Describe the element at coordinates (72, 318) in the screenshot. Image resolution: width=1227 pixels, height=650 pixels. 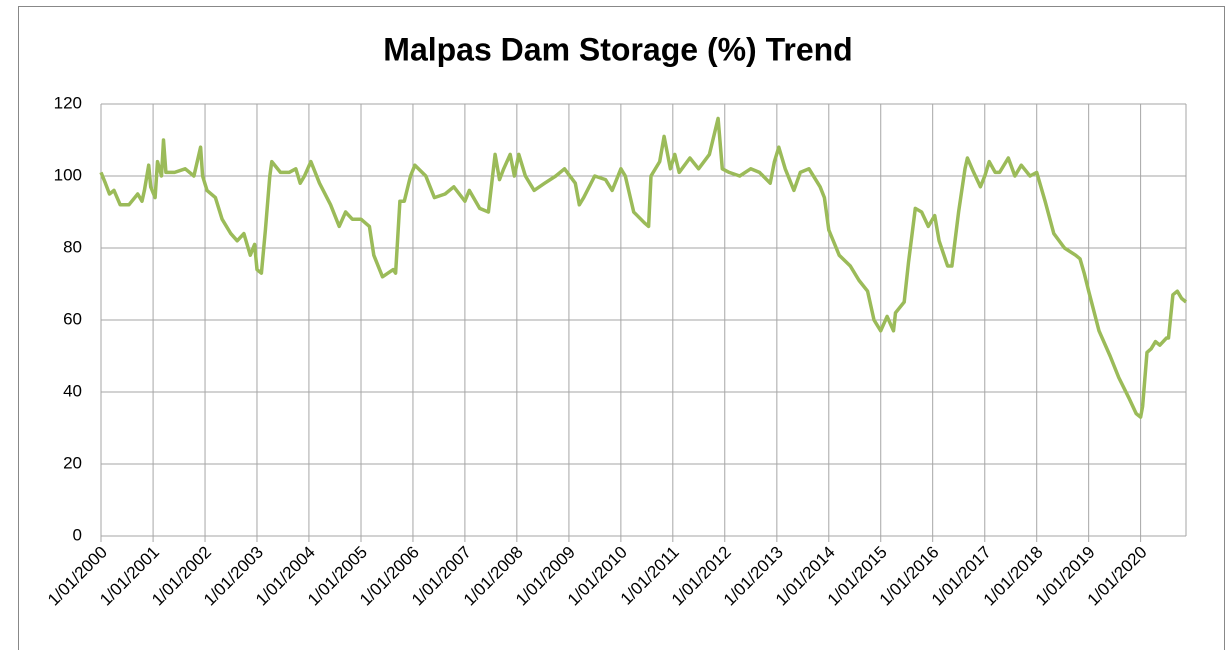
I see `y-tick-label: 60` at that location.